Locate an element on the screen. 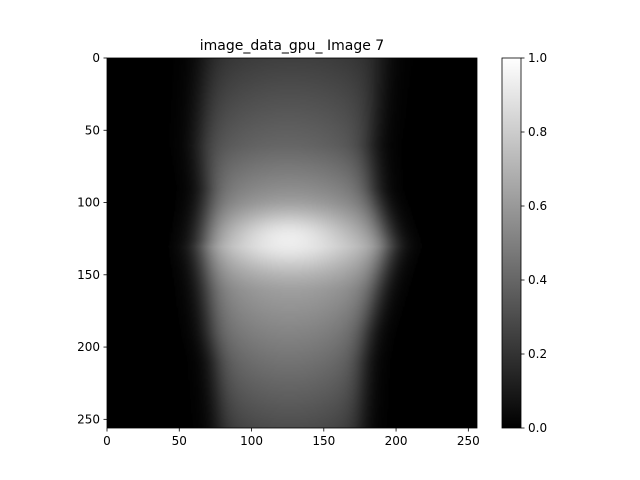  y-tick-label: 150 is located at coordinates (88, 275).